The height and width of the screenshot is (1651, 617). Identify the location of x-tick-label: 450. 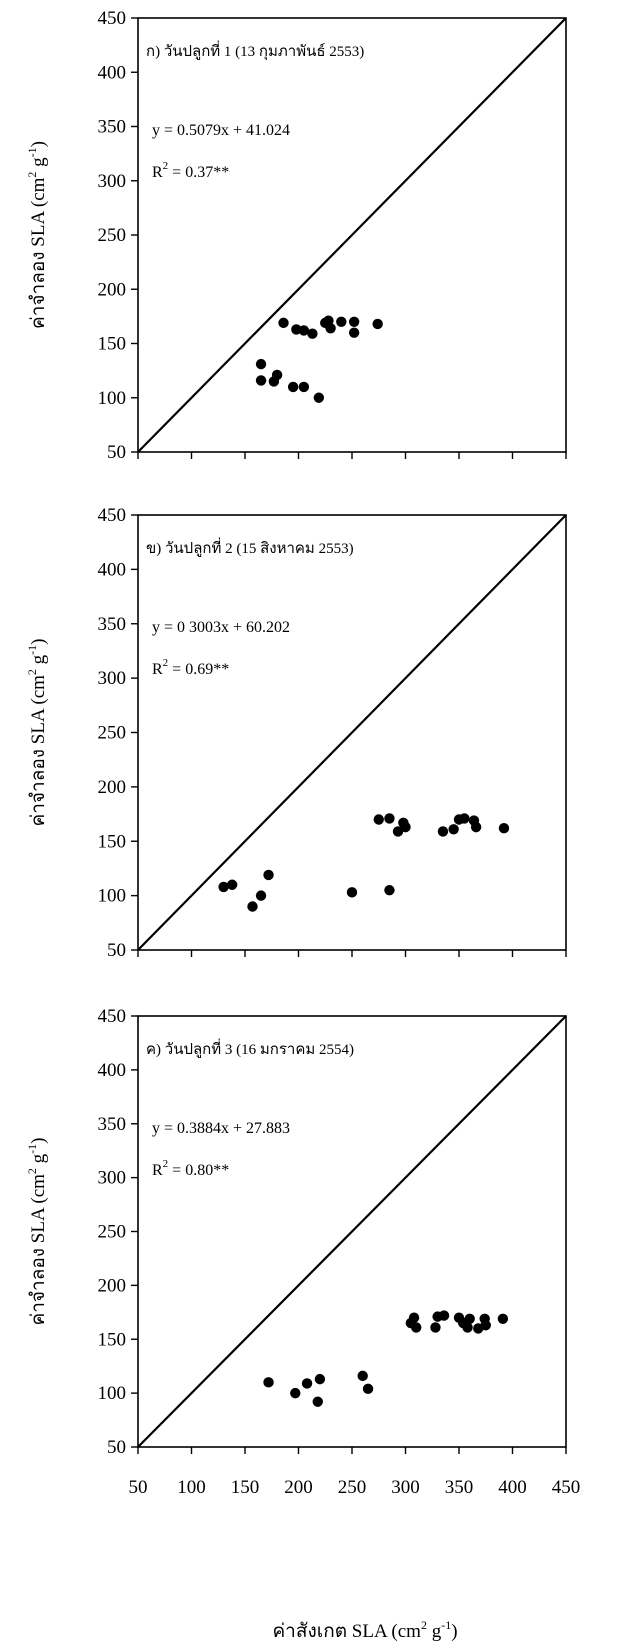
(566, 1487).